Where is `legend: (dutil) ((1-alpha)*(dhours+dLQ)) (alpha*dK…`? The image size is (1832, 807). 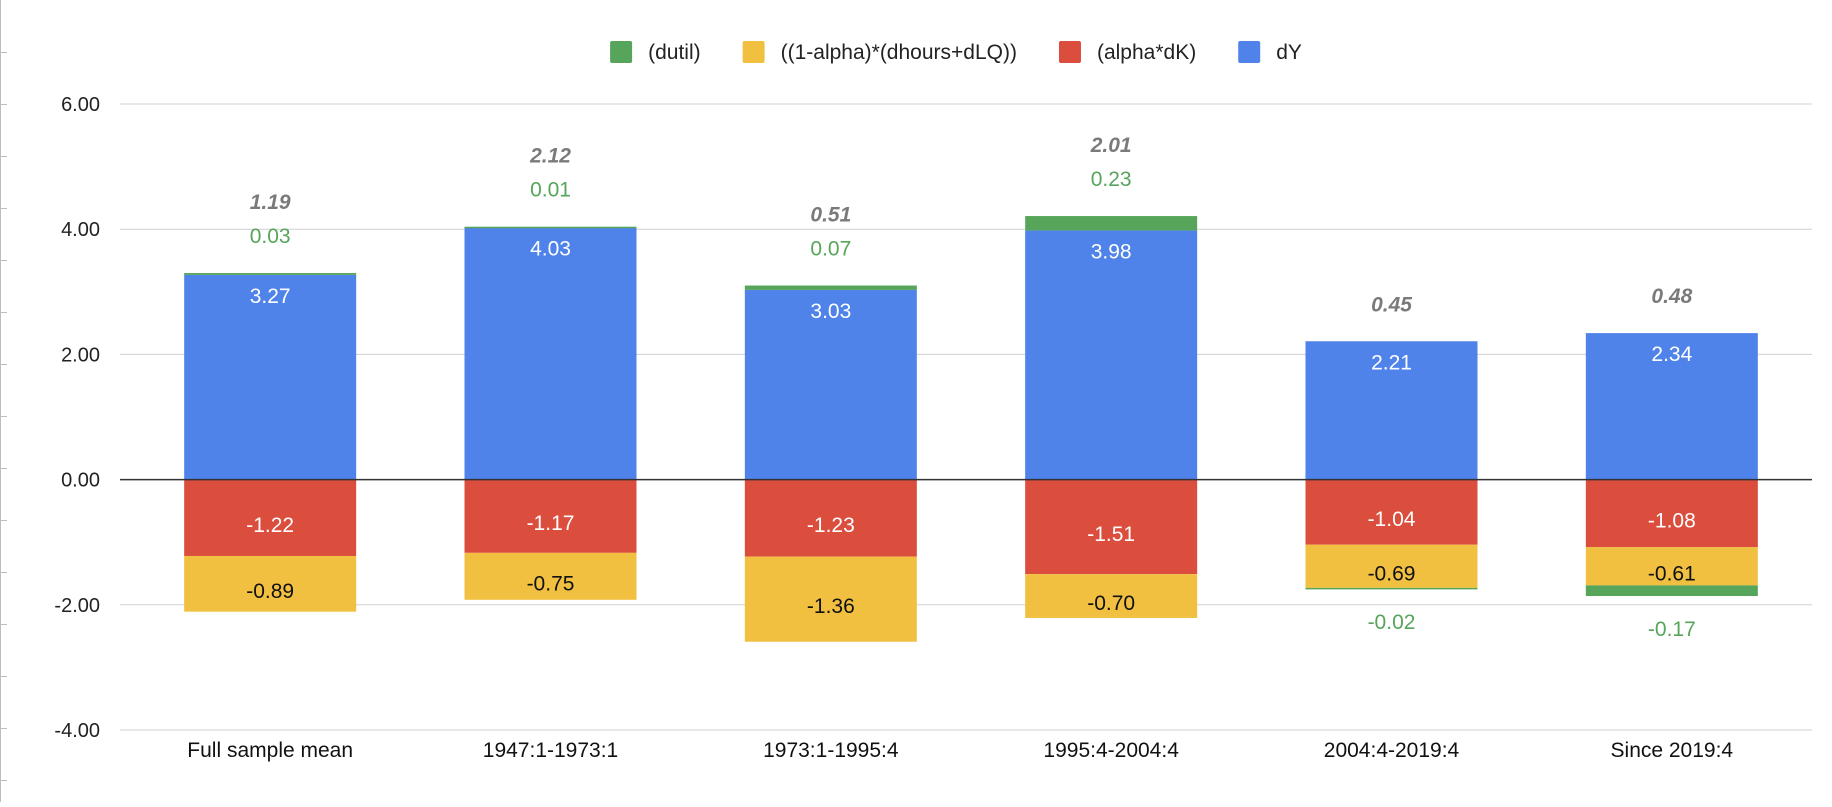 legend: (dutil) ((1-alpha)*(dhours+dLQ)) (alpha*dK… is located at coordinates (956, 52).